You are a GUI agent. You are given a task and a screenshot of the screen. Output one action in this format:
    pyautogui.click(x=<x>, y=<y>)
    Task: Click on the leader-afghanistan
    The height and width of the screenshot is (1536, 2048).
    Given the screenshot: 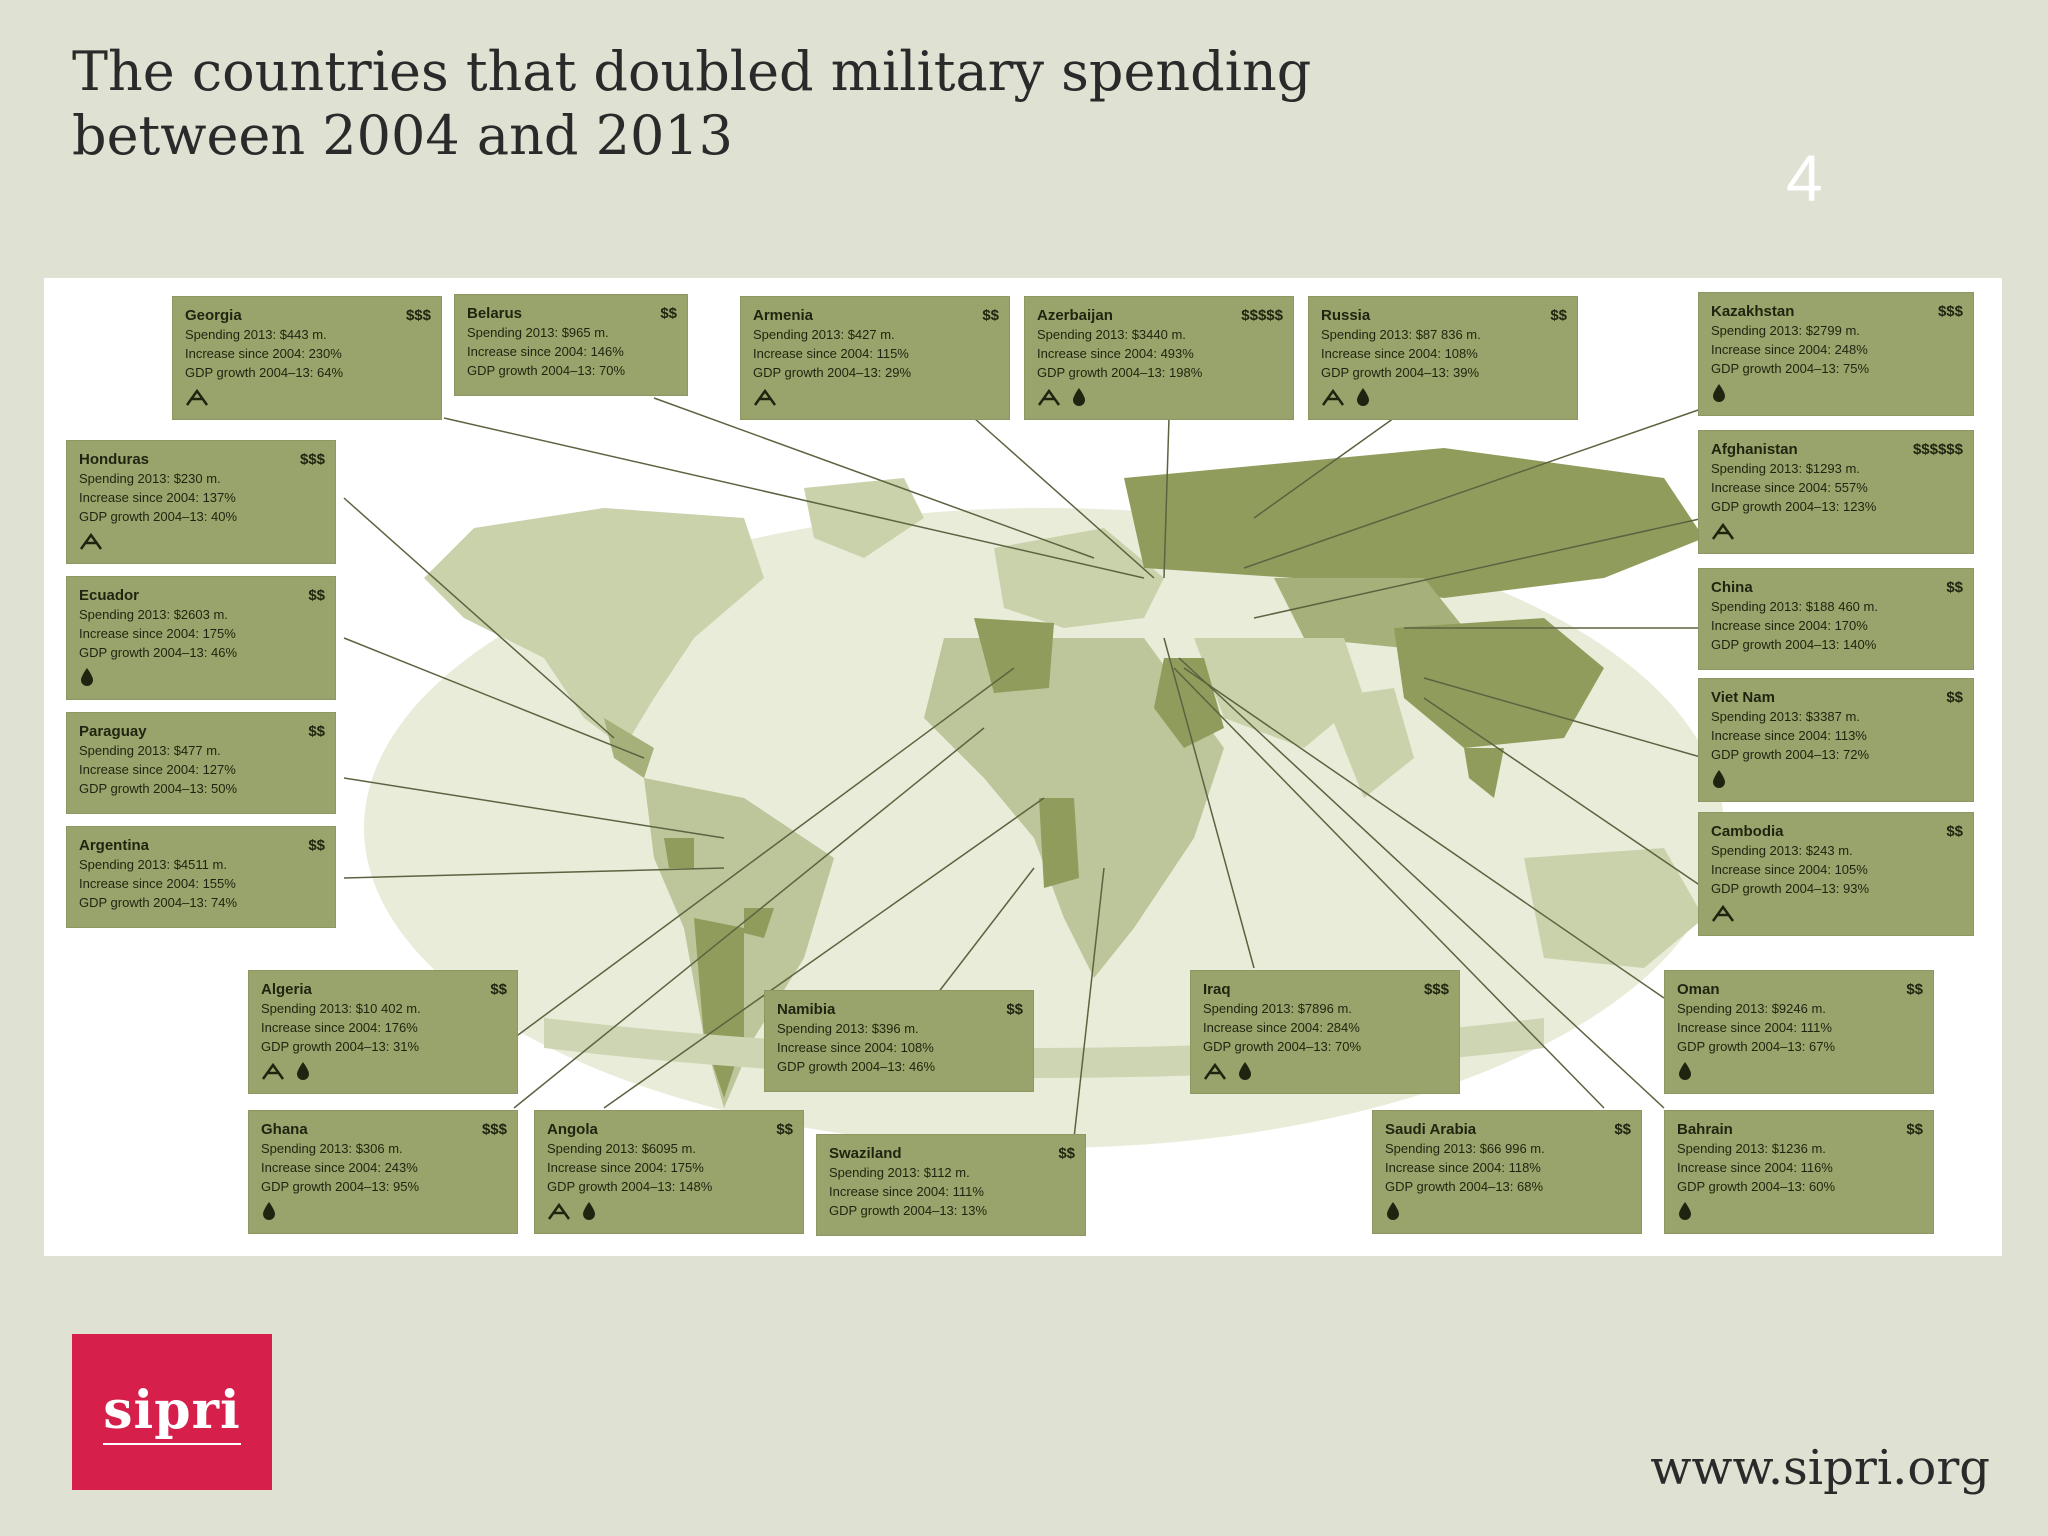 What is the action you would take?
    pyautogui.click(x=1479, y=568)
    